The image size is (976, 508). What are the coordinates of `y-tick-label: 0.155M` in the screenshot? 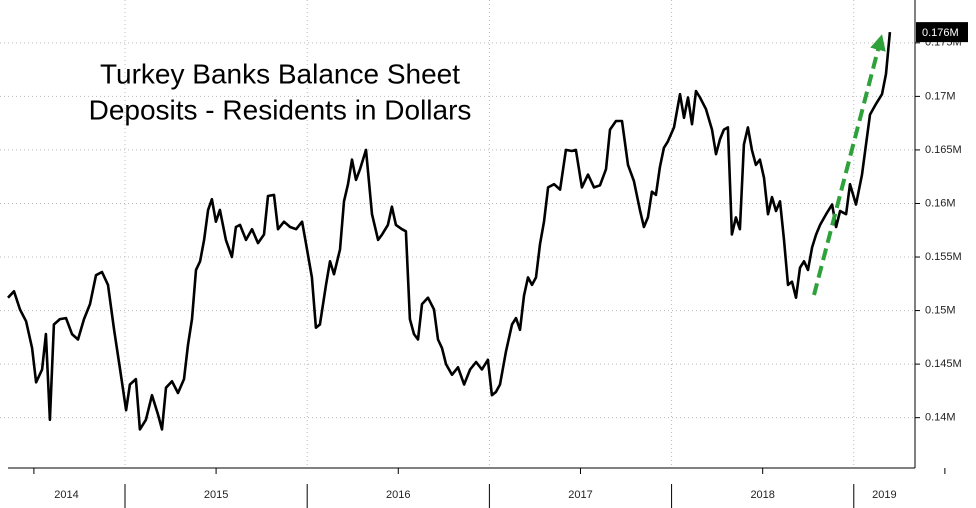 It's located at (943, 257).